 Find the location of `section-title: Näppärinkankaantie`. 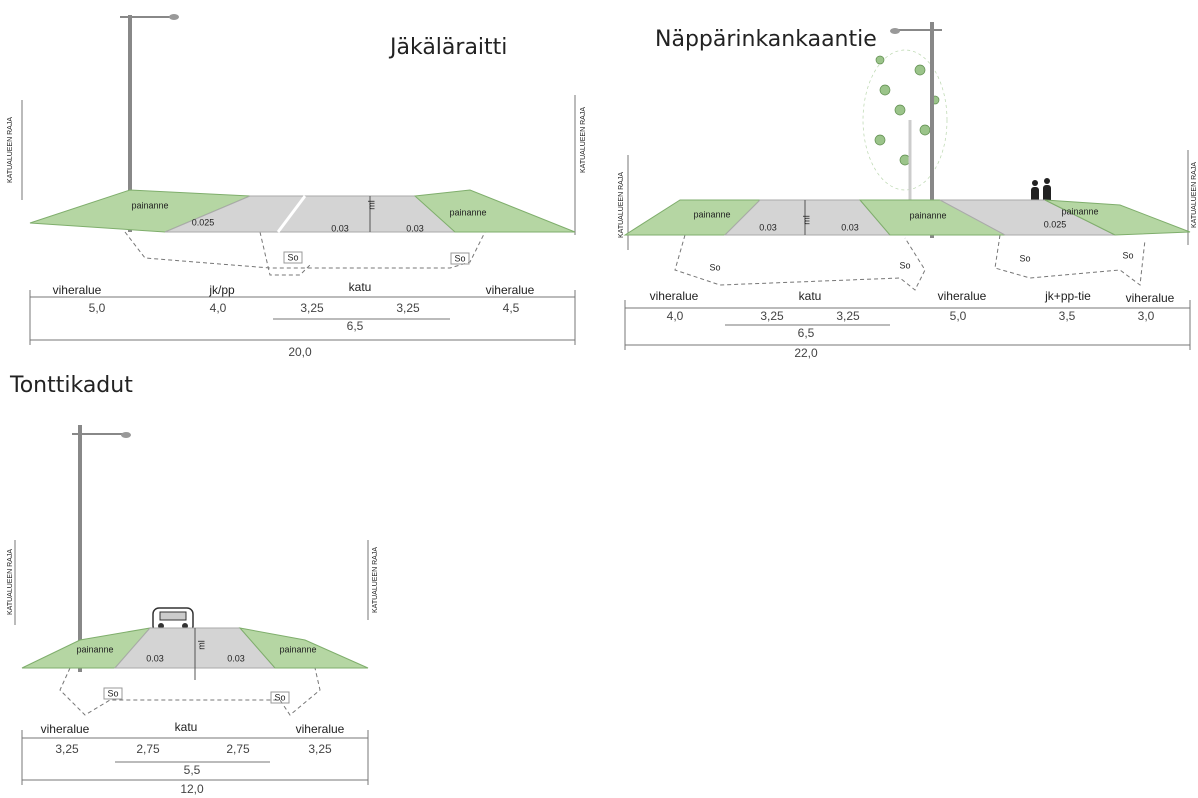

section-title: Näppärinkankaantie is located at coordinates (766, 39).